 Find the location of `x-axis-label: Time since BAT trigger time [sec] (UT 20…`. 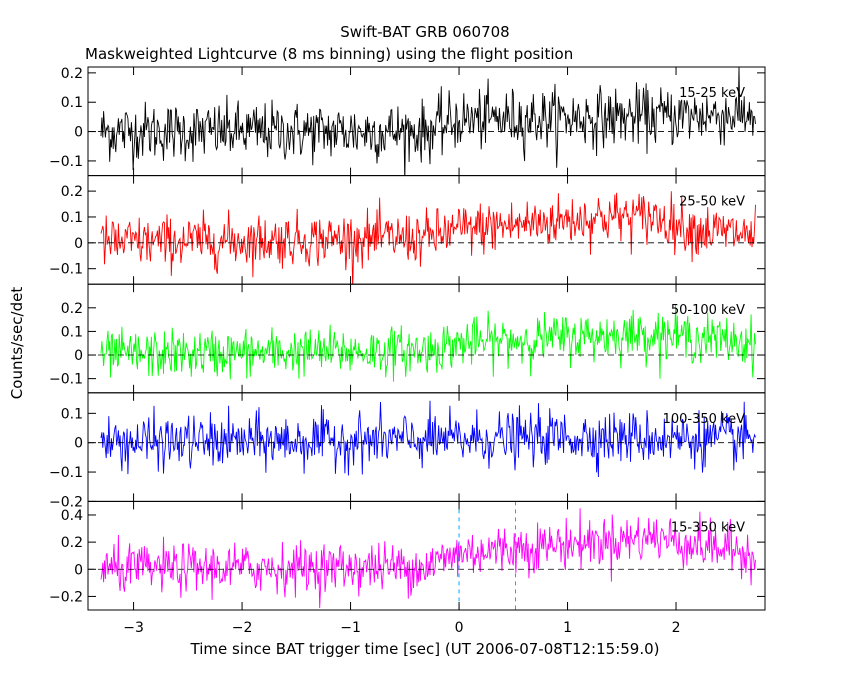

x-axis-label: Time since BAT trigger time [sec] (UT 20… is located at coordinates (425, 649).